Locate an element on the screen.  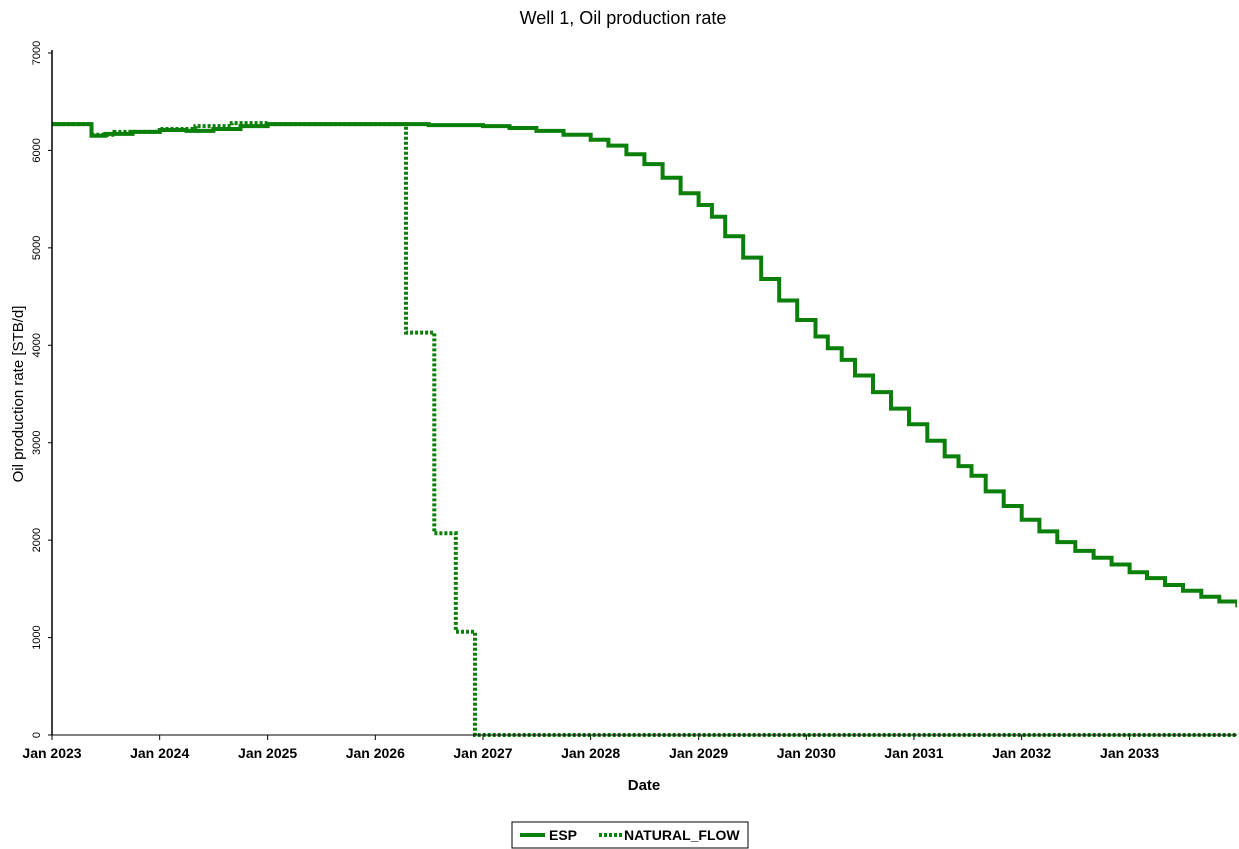
y-tick-label: 4000 is located at coordinates (37, 345).